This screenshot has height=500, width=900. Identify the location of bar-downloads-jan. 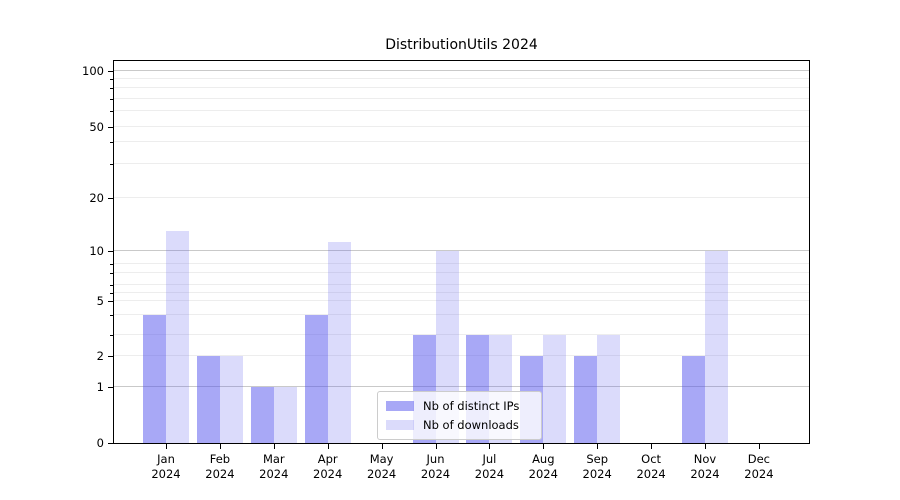
(177, 337).